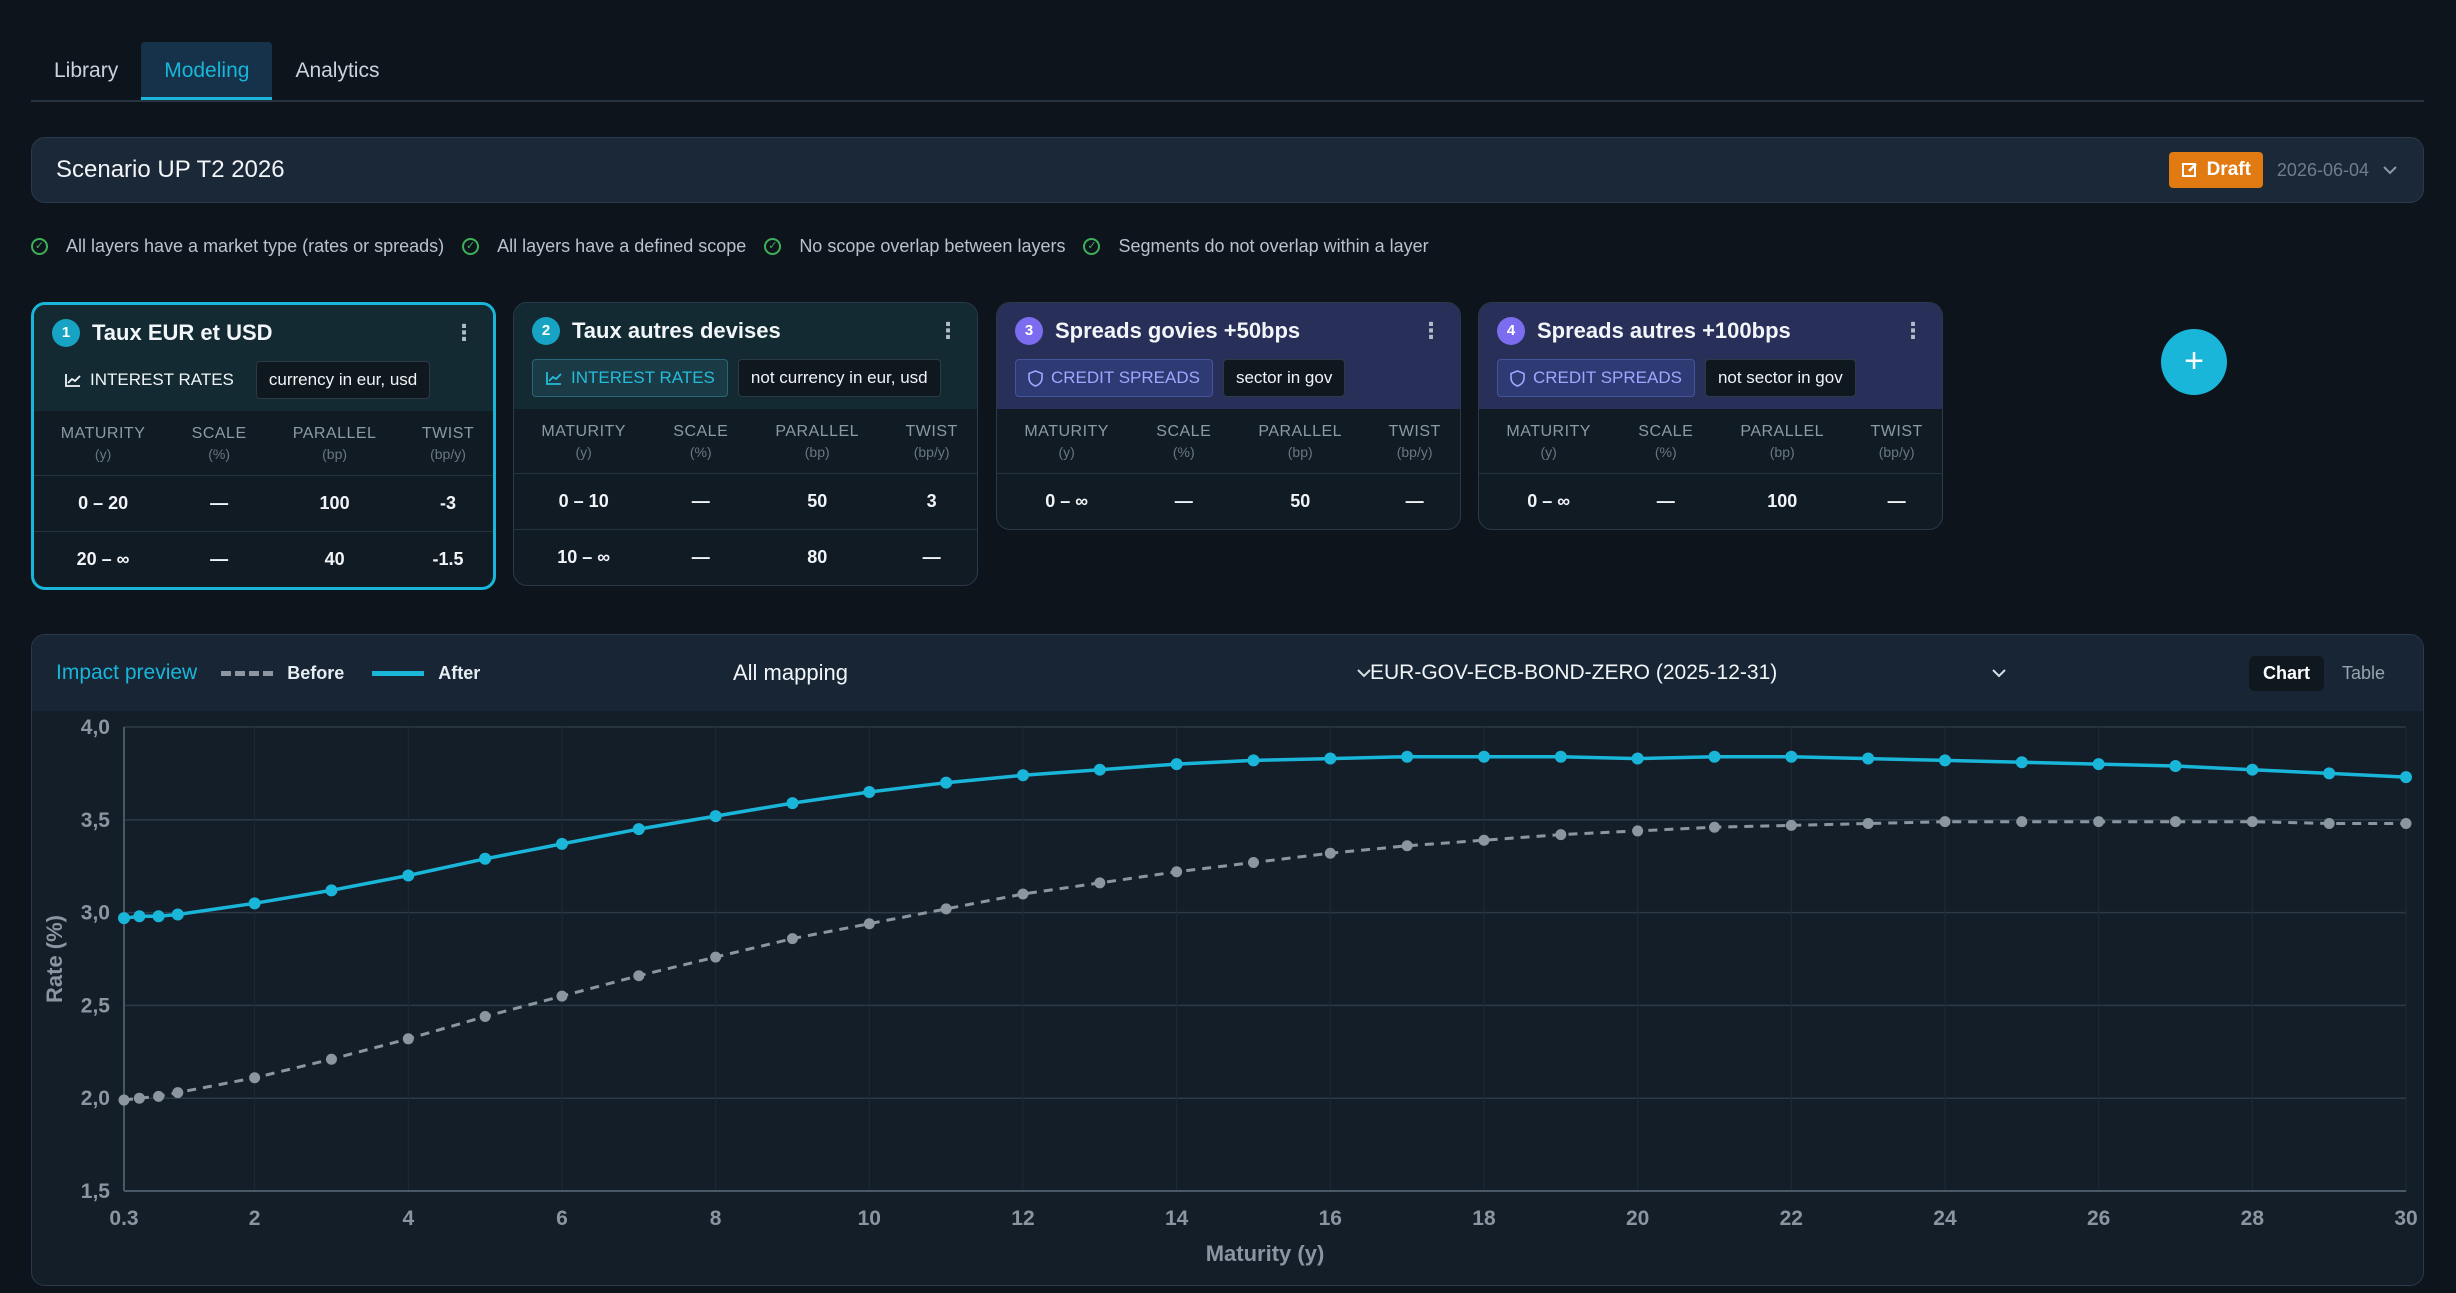 This screenshot has height=1293, width=2456. Describe the element at coordinates (1284, 378) in the screenshot. I see `scope-tag: sector in gov` at that location.